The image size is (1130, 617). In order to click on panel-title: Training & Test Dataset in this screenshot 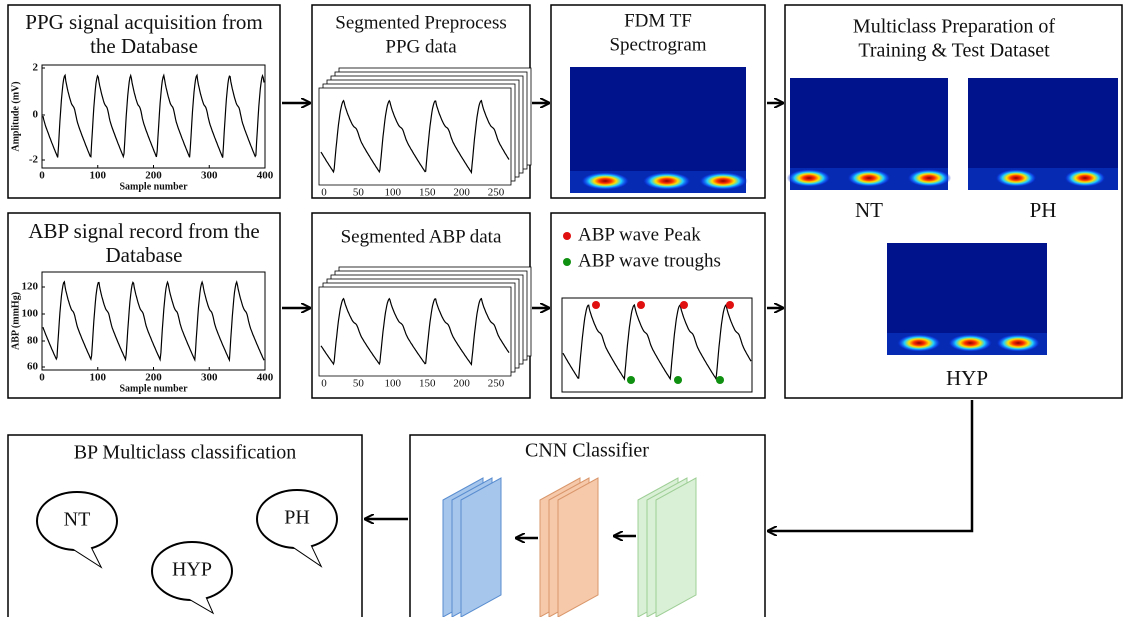, I will do `click(954, 51)`.